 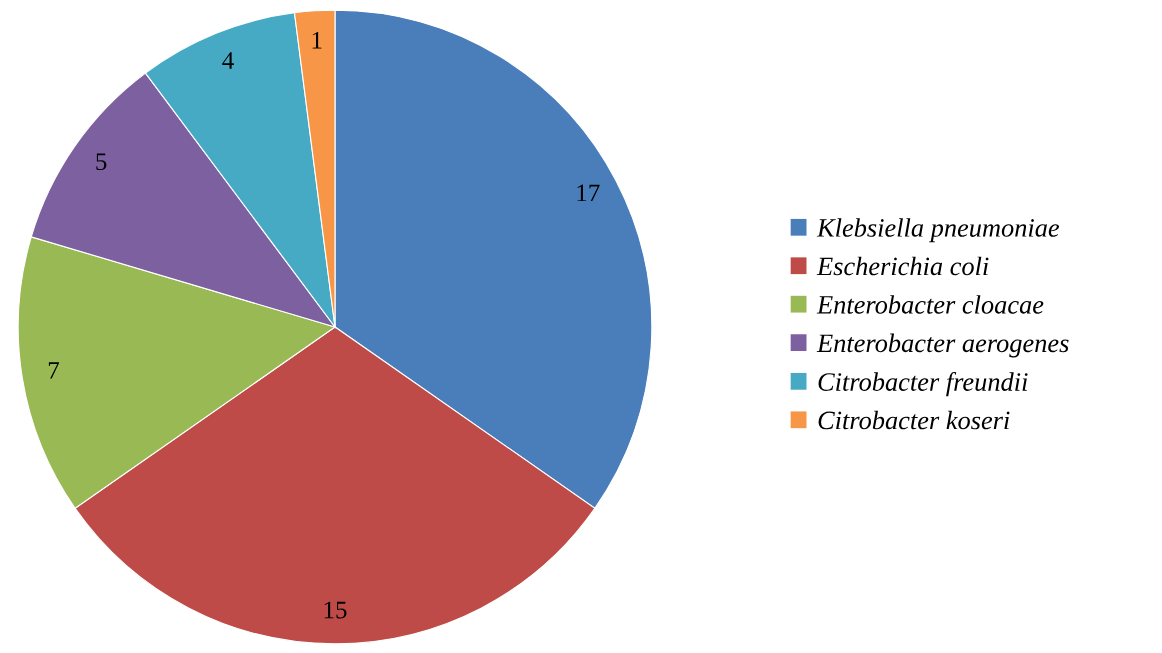 What do you see at coordinates (101, 162) in the screenshot?
I see `data-label: 5` at bounding box center [101, 162].